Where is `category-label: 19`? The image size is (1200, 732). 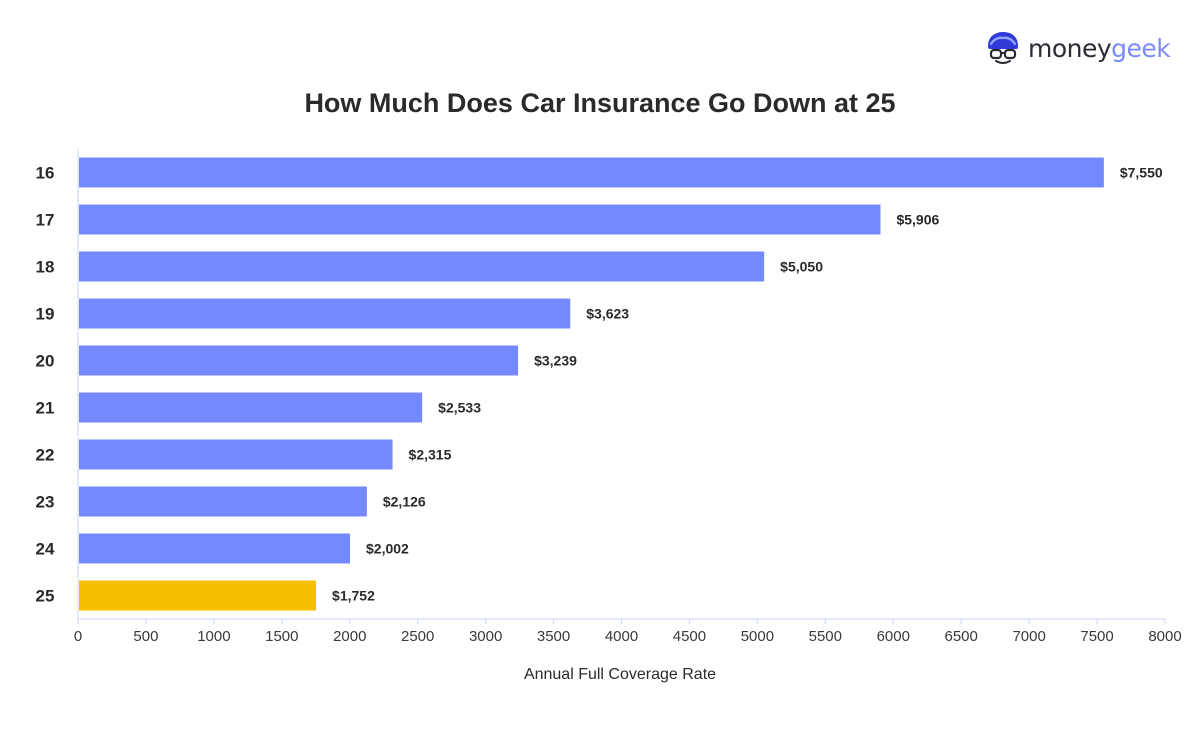 category-label: 19 is located at coordinates (45, 314).